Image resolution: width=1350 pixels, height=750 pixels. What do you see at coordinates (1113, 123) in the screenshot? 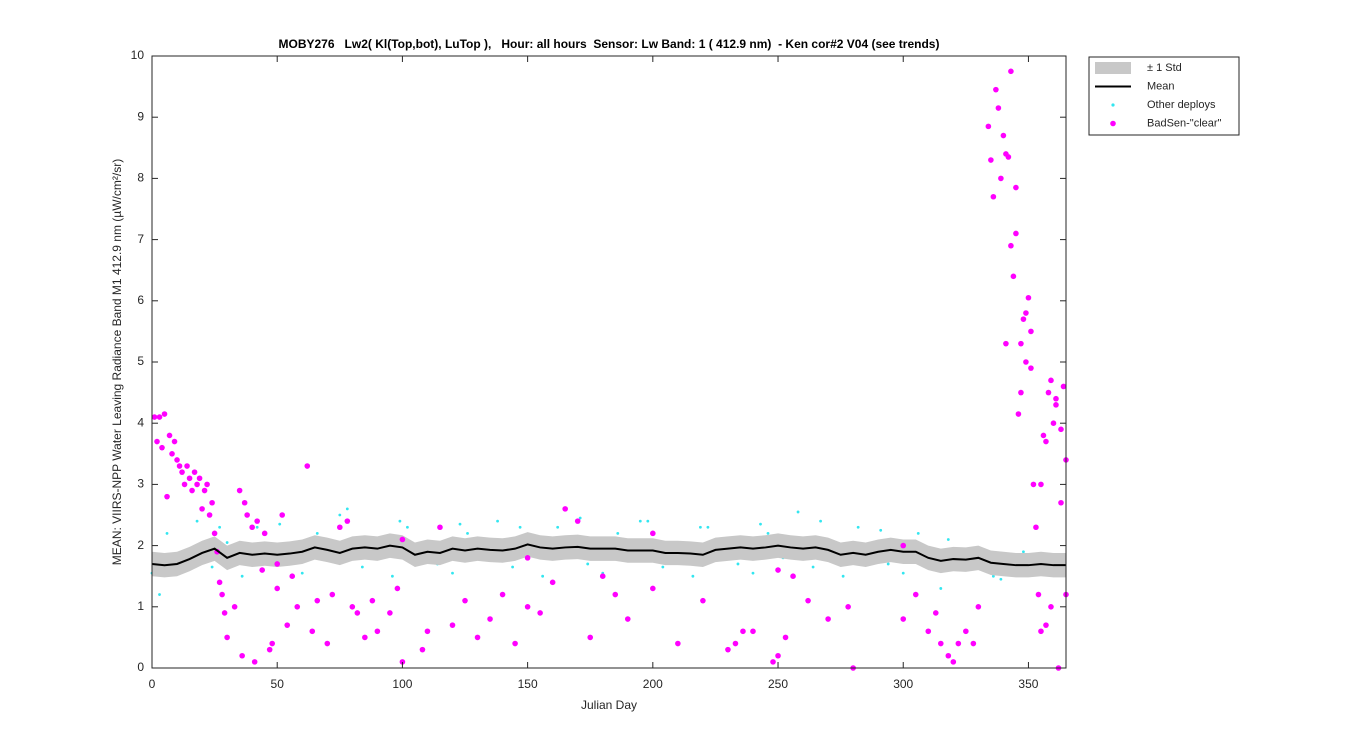
I see `legend-swatch` at bounding box center [1113, 123].